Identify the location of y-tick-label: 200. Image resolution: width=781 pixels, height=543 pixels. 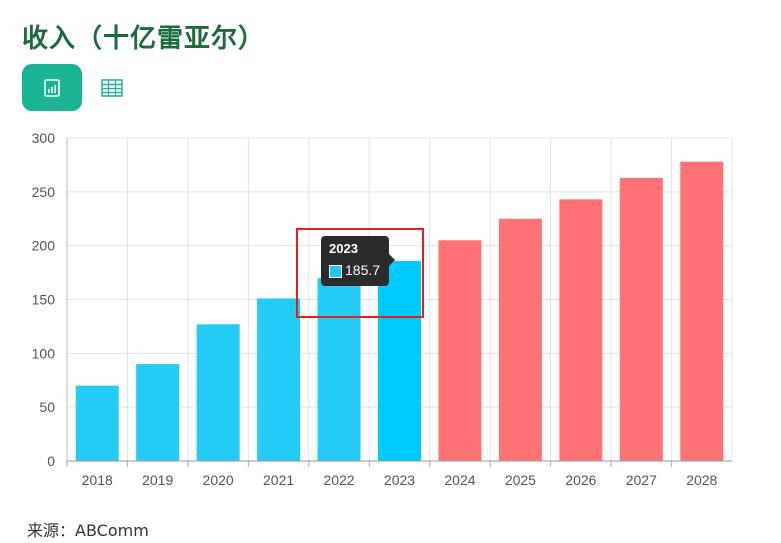
(44, 246).